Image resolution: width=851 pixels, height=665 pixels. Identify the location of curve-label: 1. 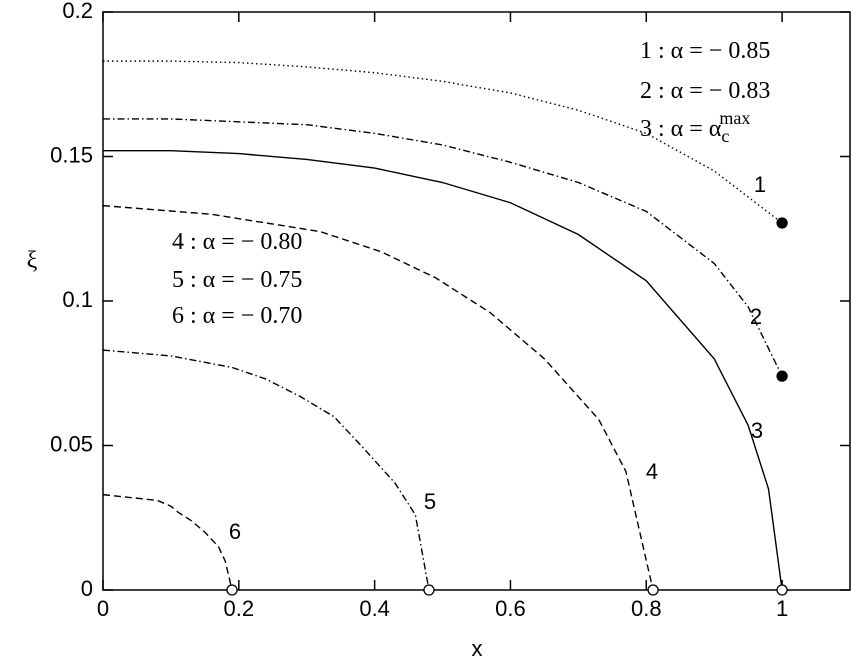
(760, 184).